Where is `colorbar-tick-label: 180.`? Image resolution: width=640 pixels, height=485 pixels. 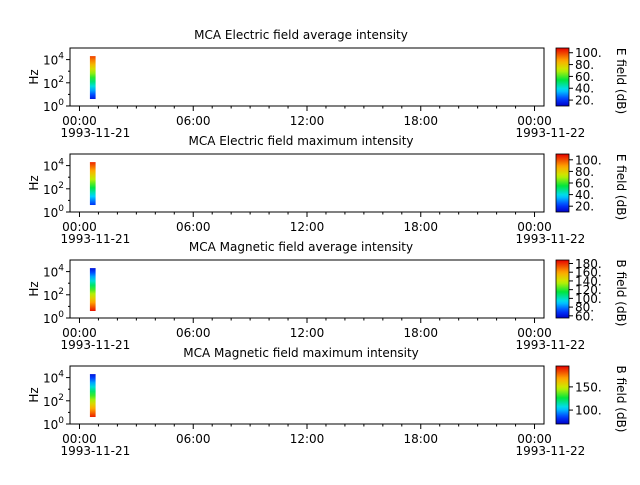 colorbar-tick-label: 180. is located at coordinates (588, 264).